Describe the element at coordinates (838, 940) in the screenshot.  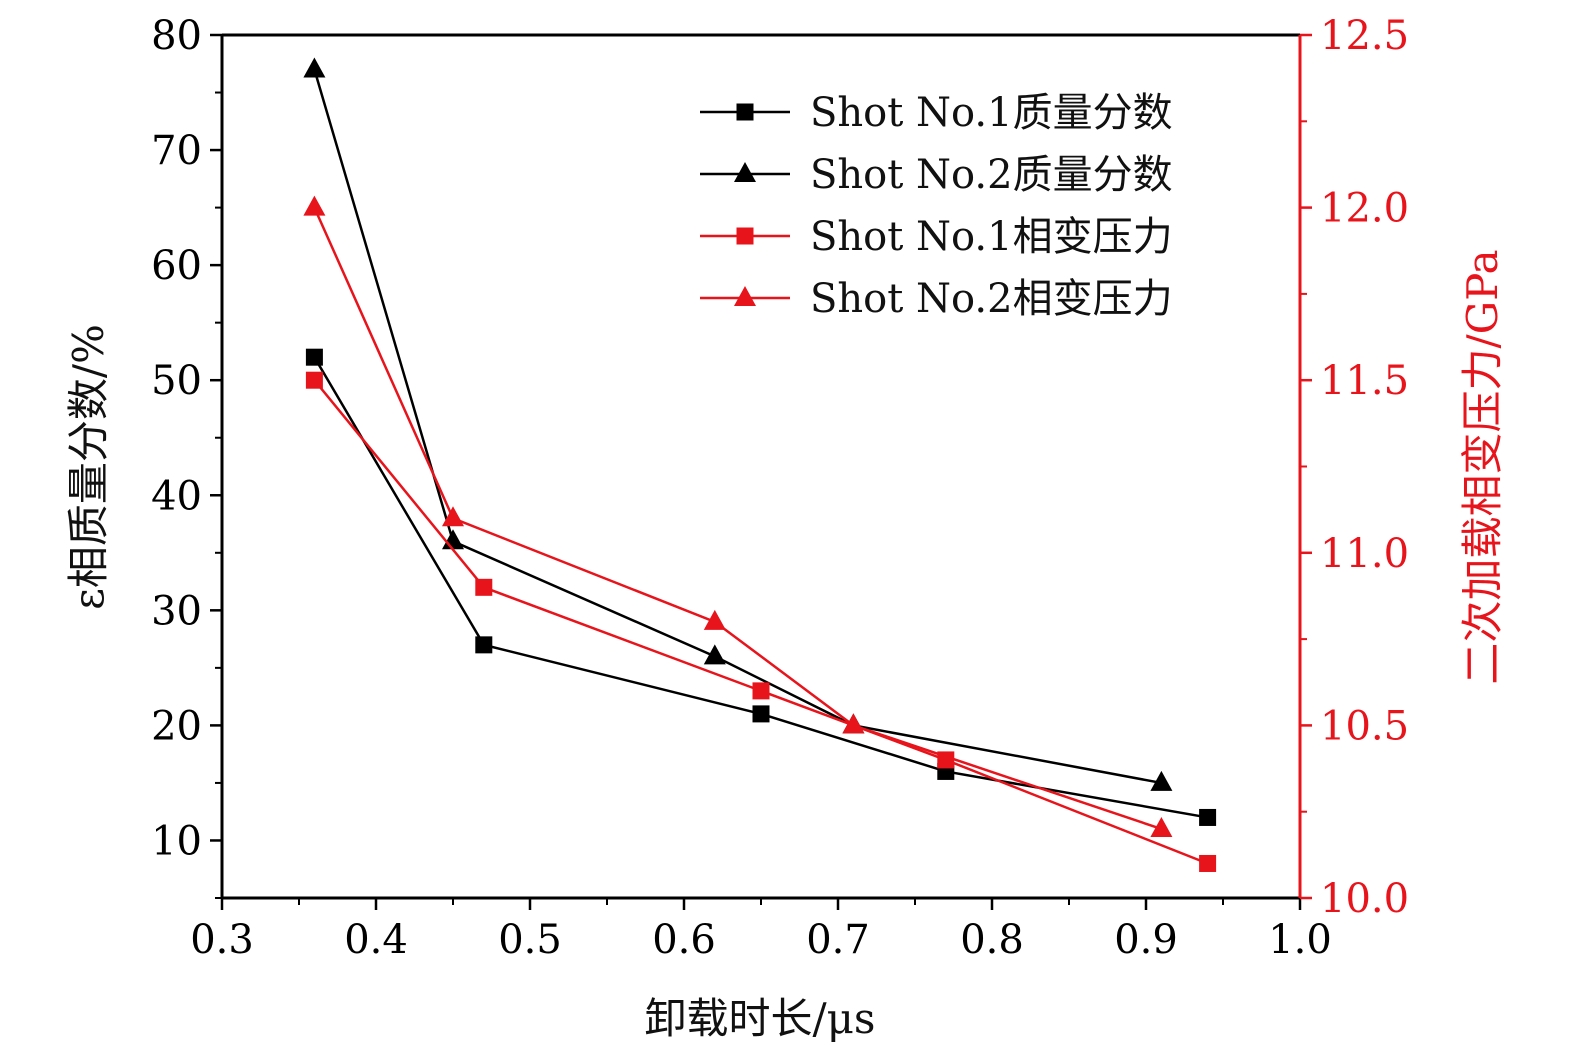
I see `x-tick-label: 0.7` at that location.